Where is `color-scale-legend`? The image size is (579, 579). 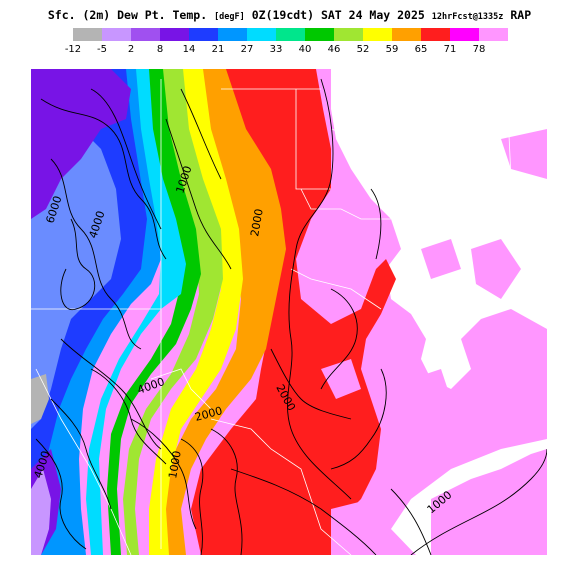 color-scale-legend is located at coordinates (290, 35).